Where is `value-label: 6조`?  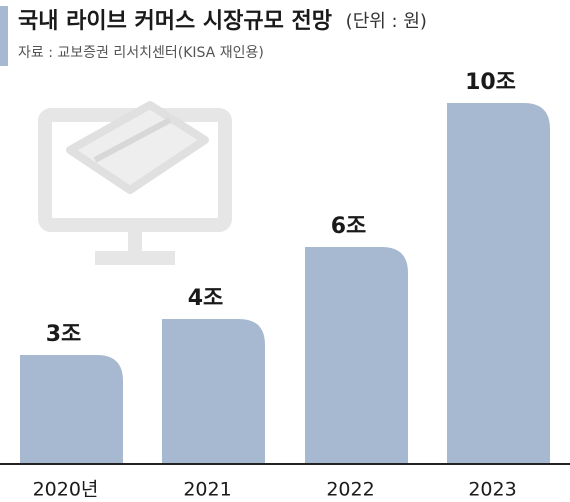 value-label: 6조 is located at coordinates (349, 226).